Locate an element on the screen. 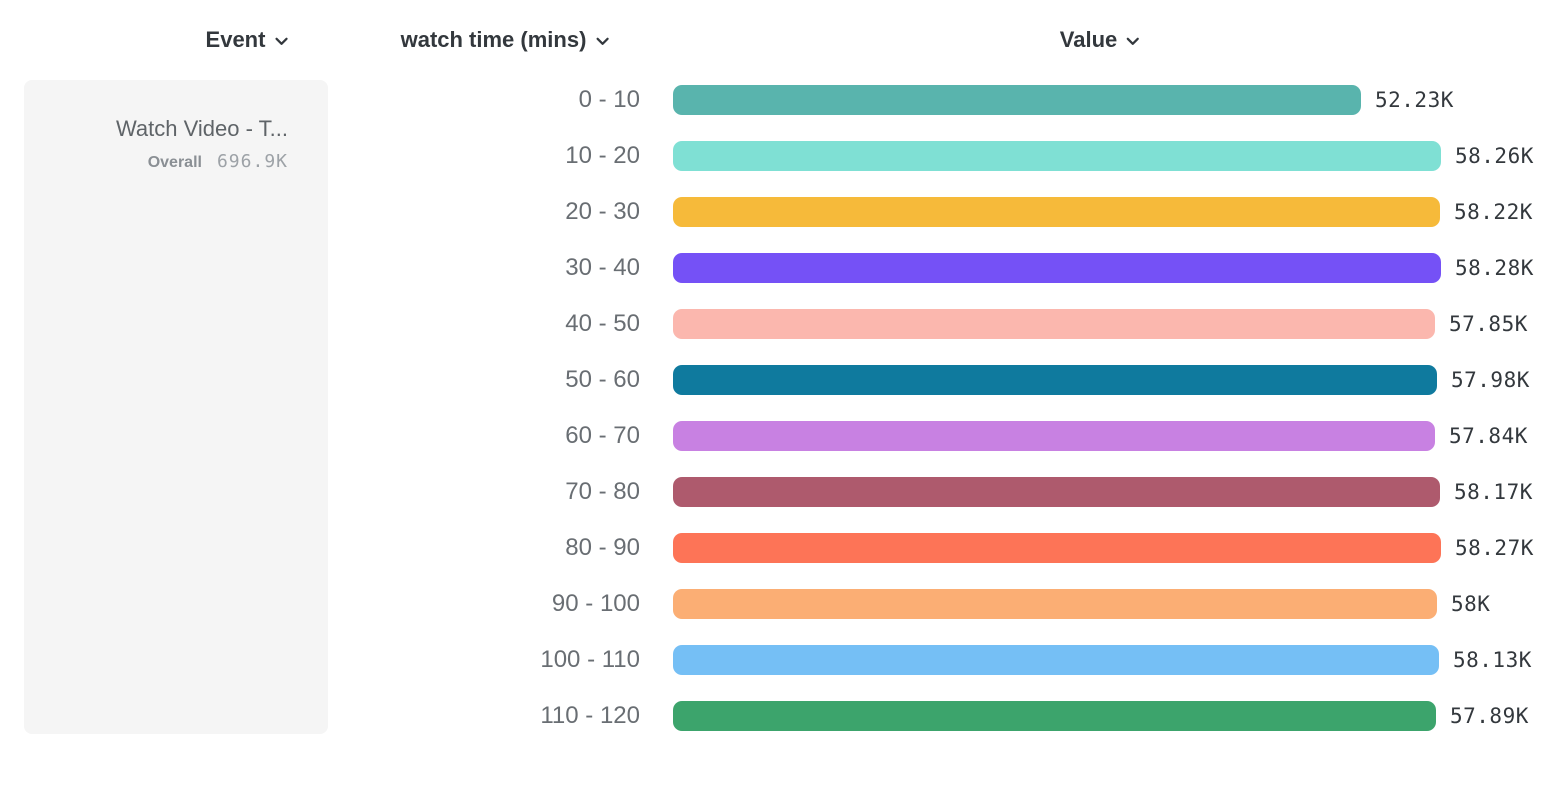  value-column-label: Value is located at coordinates (1088, 39).